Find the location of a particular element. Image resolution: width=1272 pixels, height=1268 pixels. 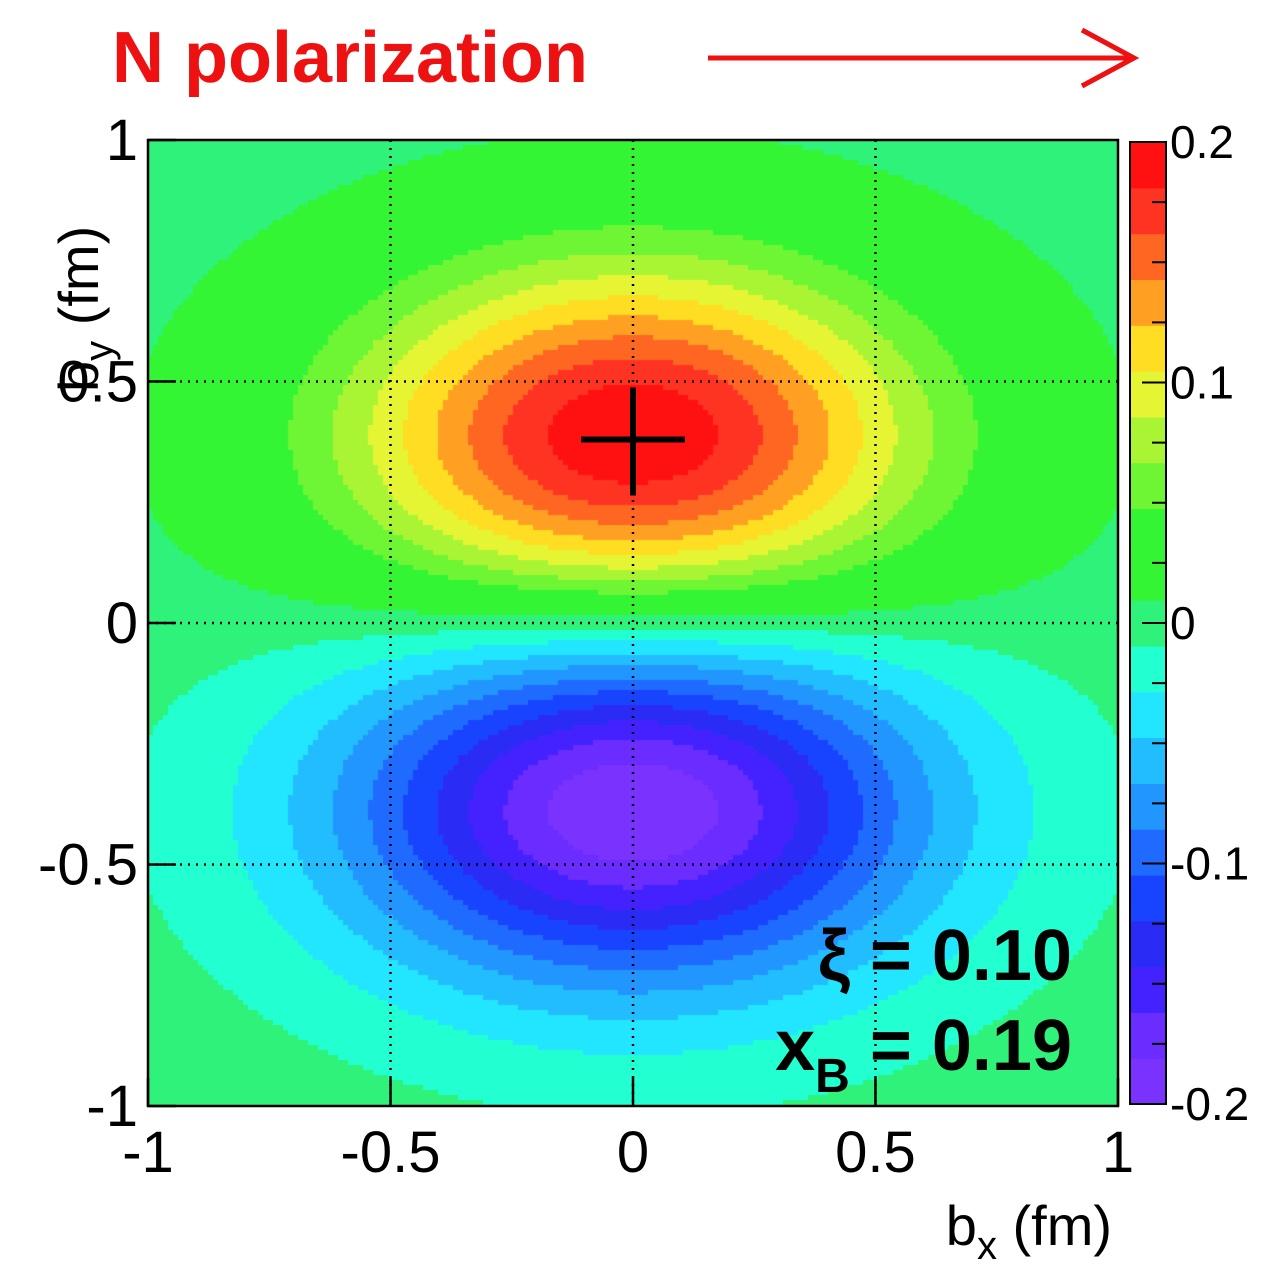

annotation-xi-symbol: ξ is located at coordinates (834, 956).